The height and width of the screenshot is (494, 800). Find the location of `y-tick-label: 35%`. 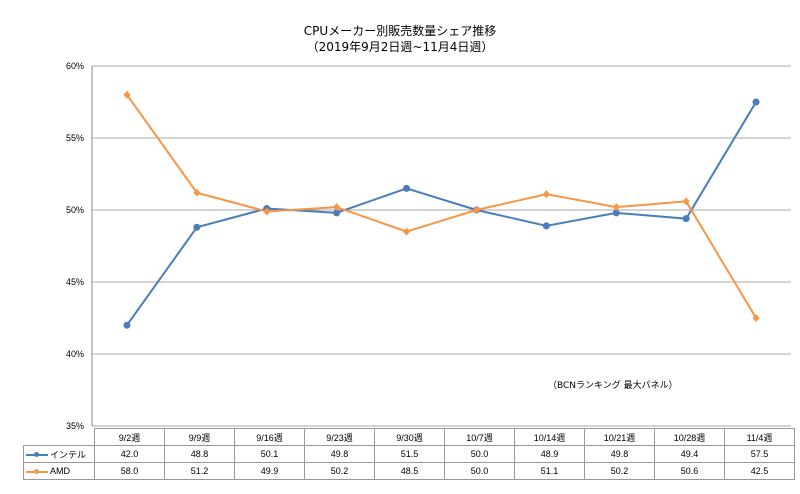

y-tick-label: 35% is located at coordinates (75, 426).